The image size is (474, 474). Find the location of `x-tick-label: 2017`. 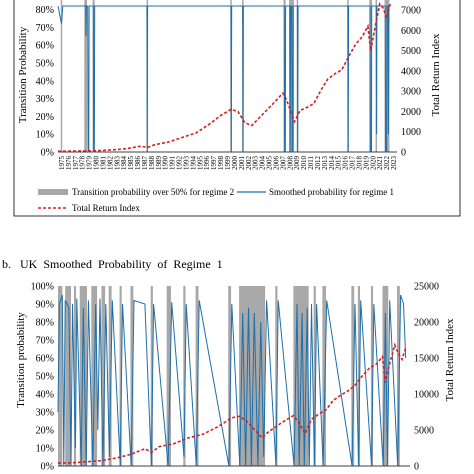

x-tick-label: 2017 is located at coordinates (353, 163).